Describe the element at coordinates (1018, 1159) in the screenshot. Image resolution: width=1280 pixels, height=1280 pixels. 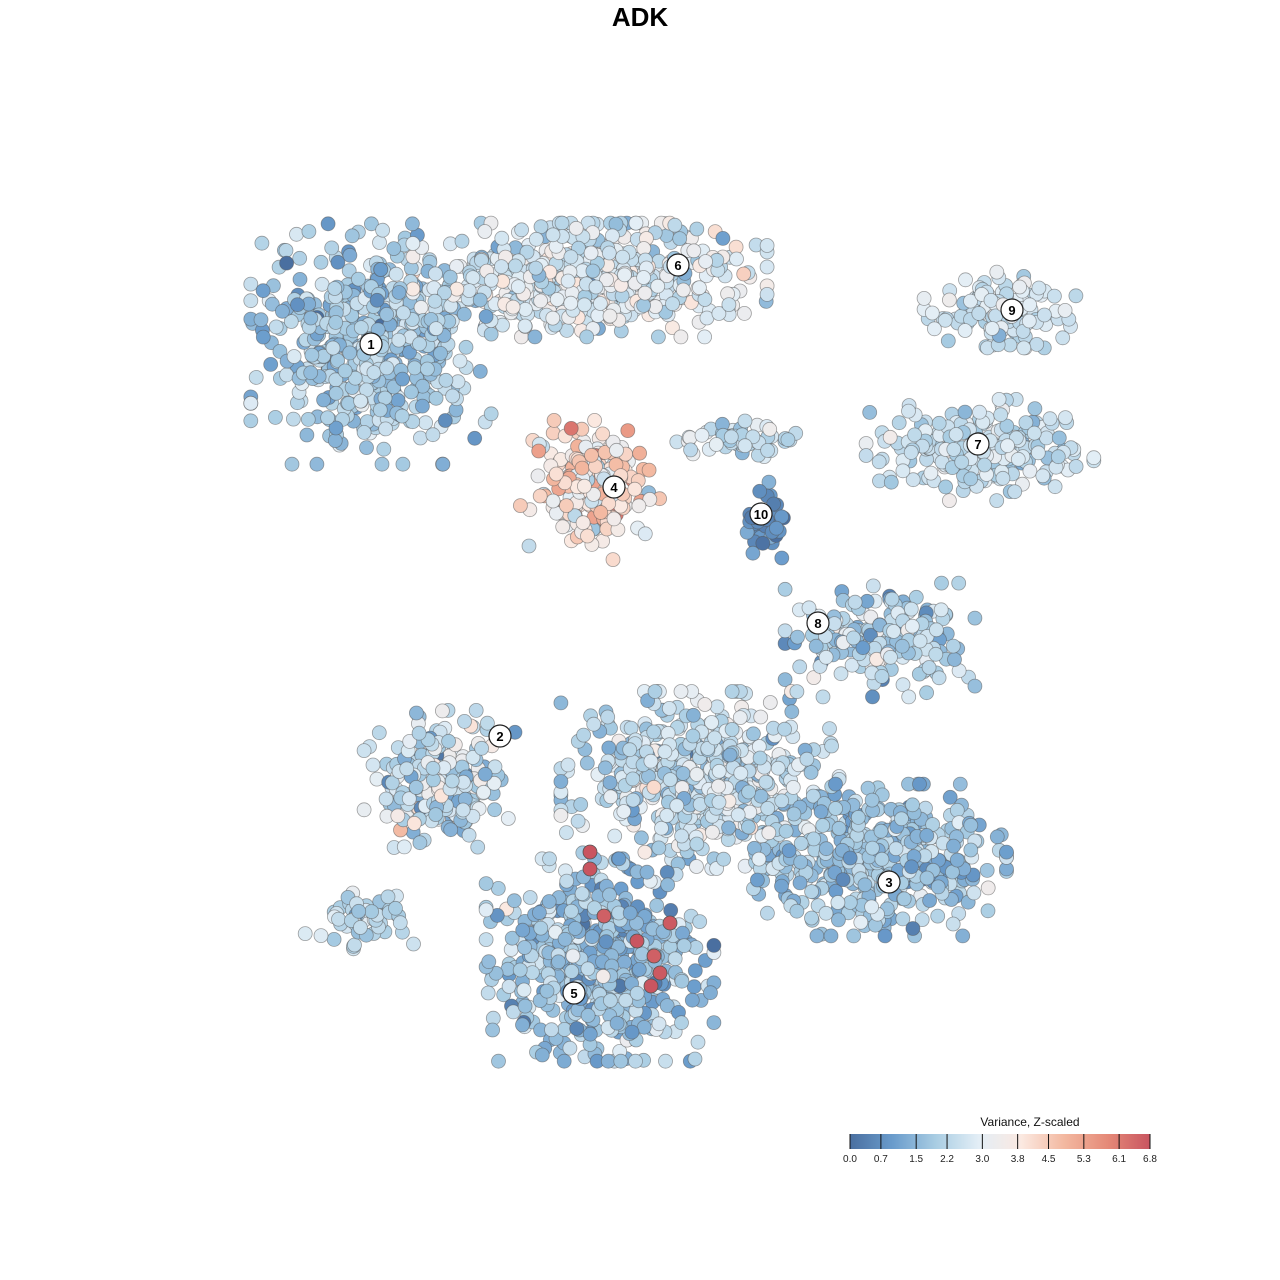
I see `legend-tick-label: 3.8` at that location.